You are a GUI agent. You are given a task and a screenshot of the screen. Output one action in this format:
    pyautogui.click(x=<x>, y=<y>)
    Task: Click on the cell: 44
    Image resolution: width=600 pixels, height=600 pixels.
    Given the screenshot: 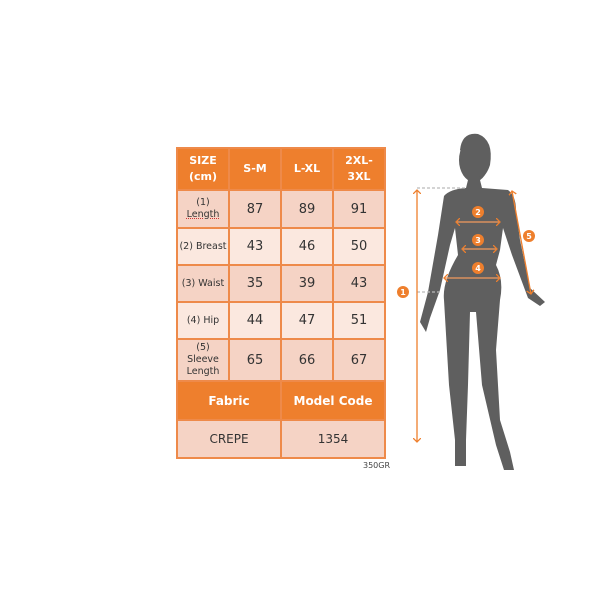 What is the action you would take?
    pyautogui.click(x=255, y=320)
    